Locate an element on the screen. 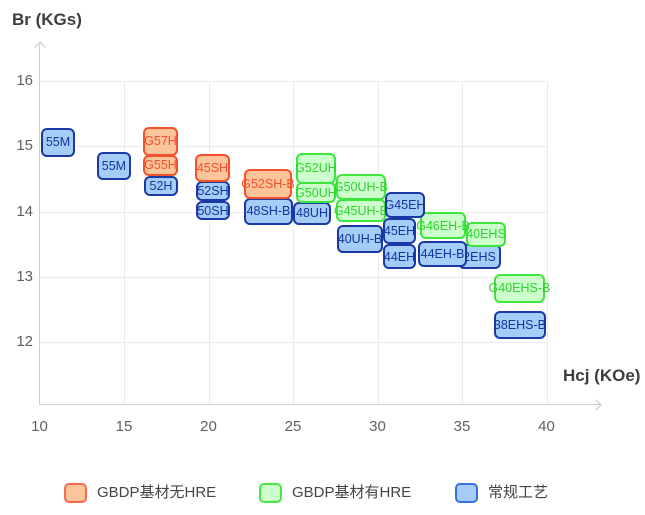 This screenshot has width=645, height=515. grade-box-45EH: 45EH is located at coordinates (400, 231).